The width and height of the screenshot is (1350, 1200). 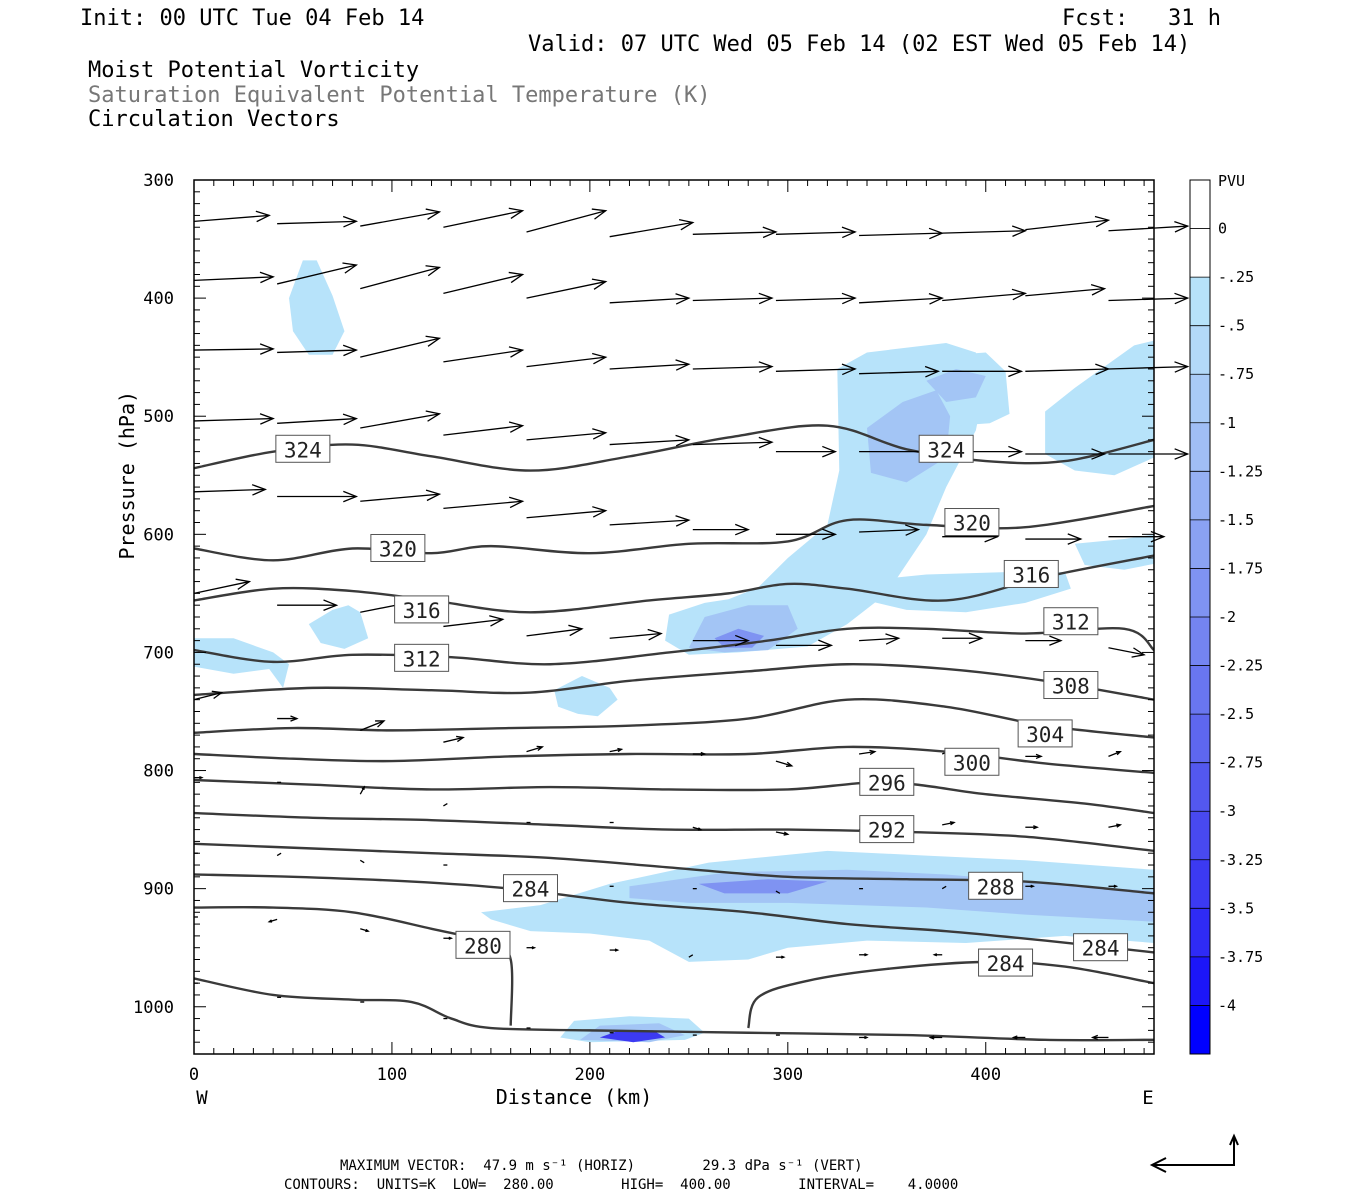 I want to click on x-tick-label: 200, so click(x=590, y=1075).